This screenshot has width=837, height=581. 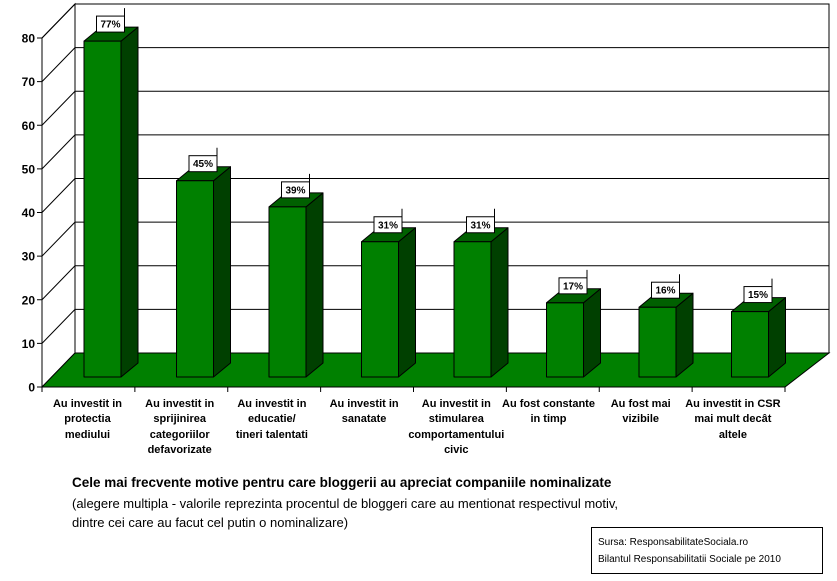 I want to click on data-label: 17%, so click(x=573, y=282).